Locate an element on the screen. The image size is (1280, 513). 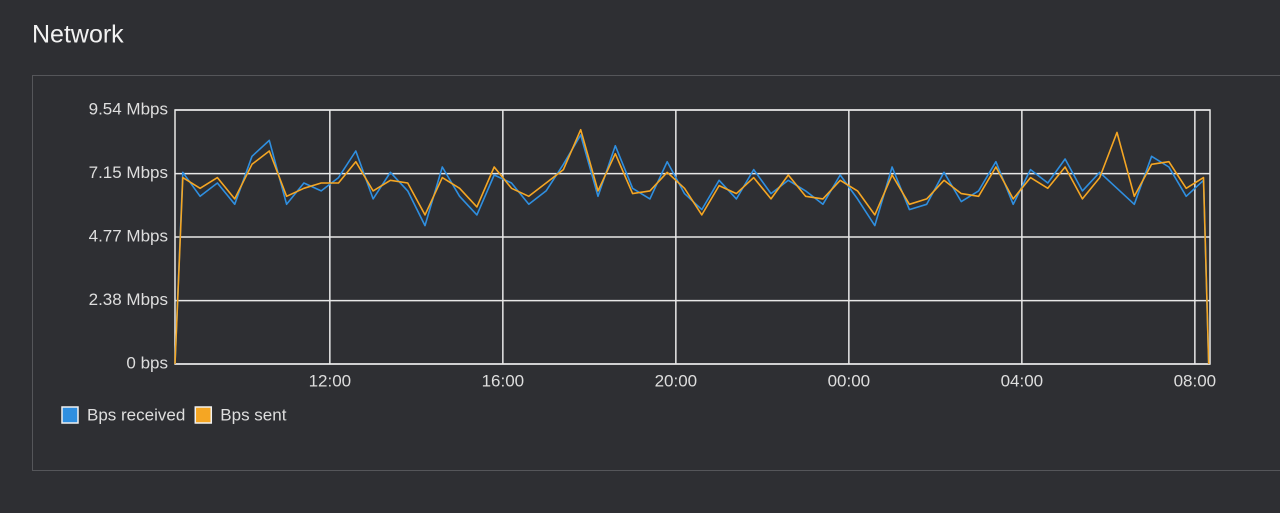
y-tick-label: 0 bps is located at coordinates (147, 362).